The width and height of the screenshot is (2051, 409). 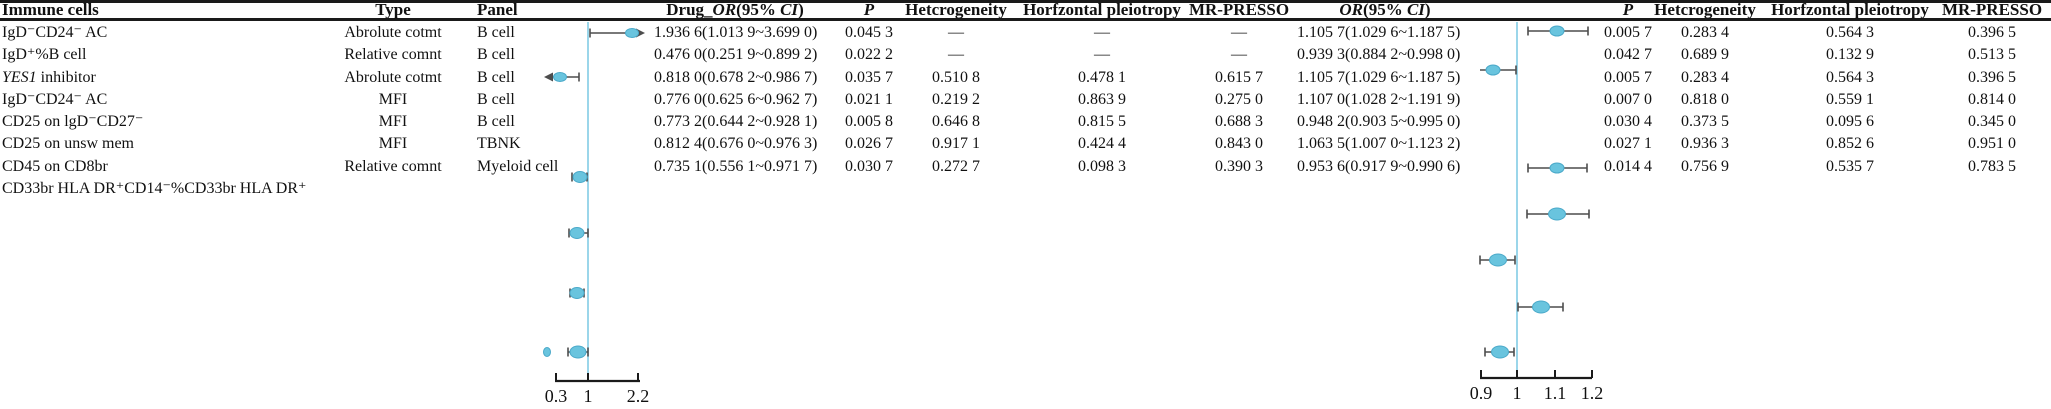 I want to click on cell-panel: TBNK, so click(x=499, y=144).